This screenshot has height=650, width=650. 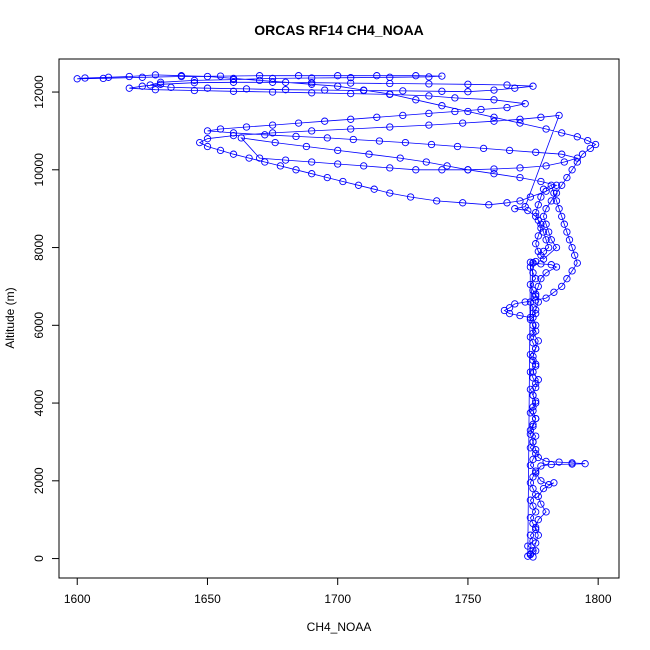 I want to click on x-tick-label: 1600, so click(x=77, y=599).